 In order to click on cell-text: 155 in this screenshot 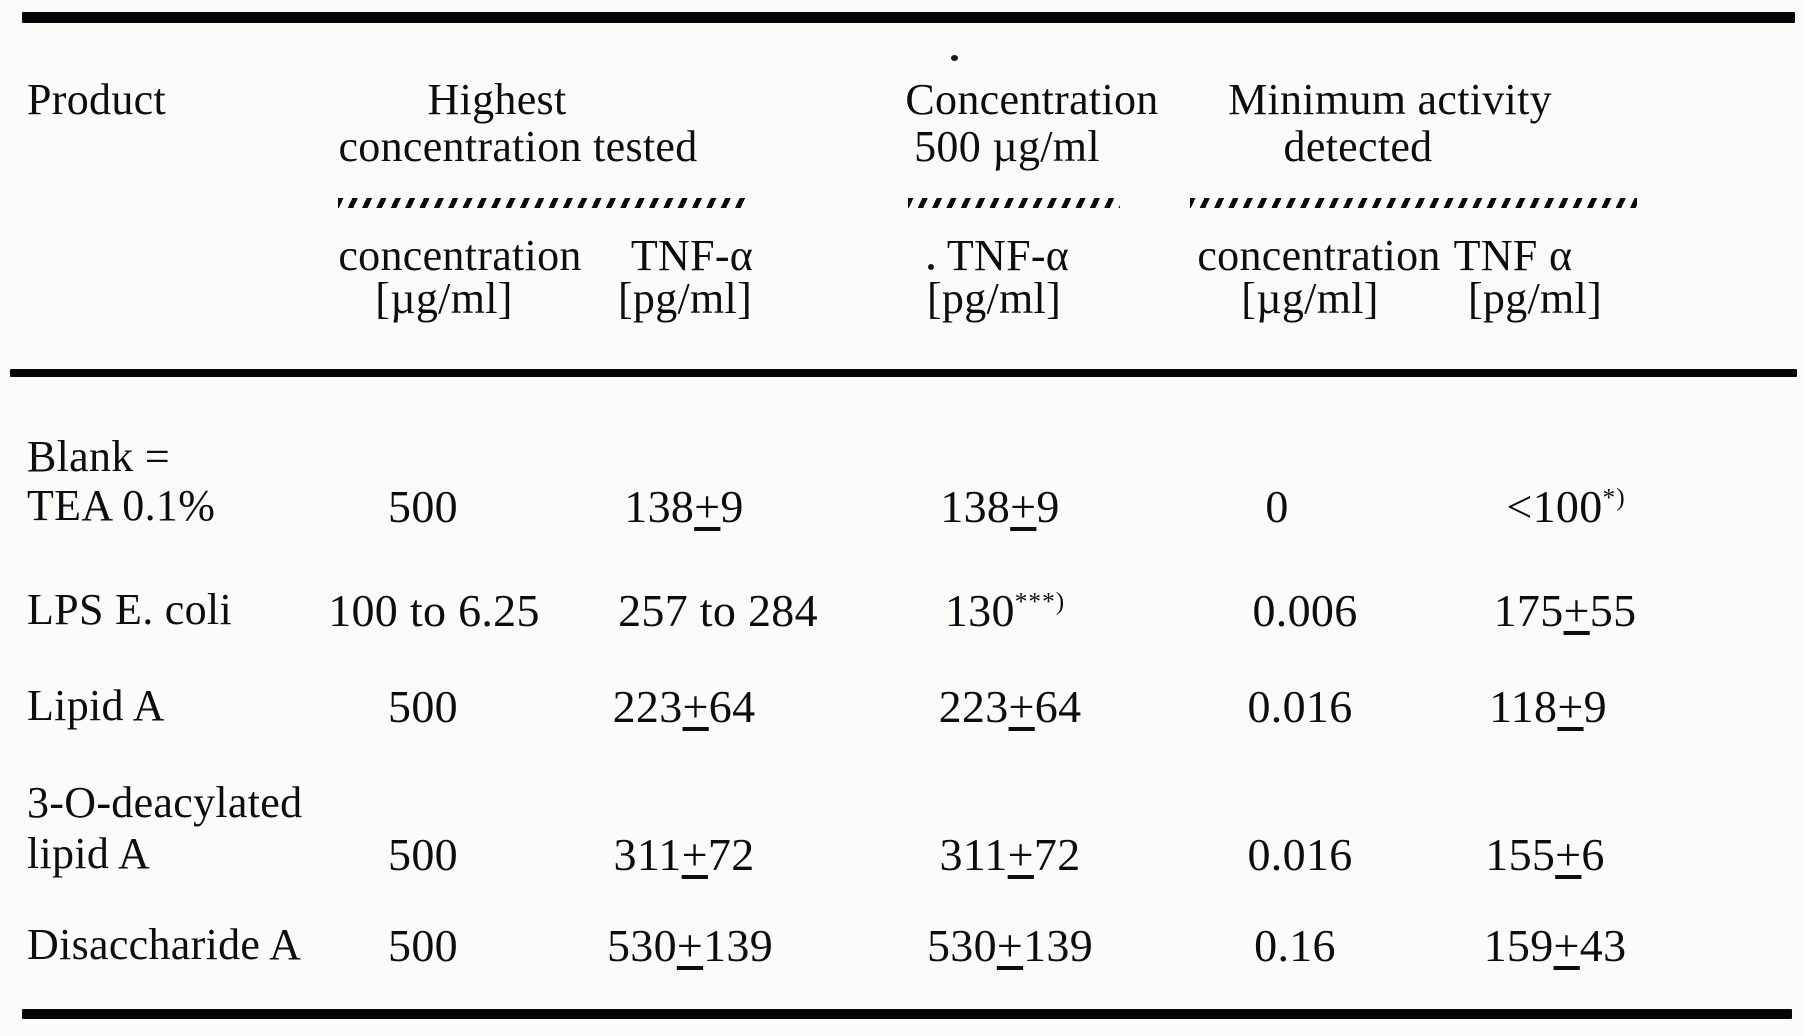, I will do `click(1520, 854)`.